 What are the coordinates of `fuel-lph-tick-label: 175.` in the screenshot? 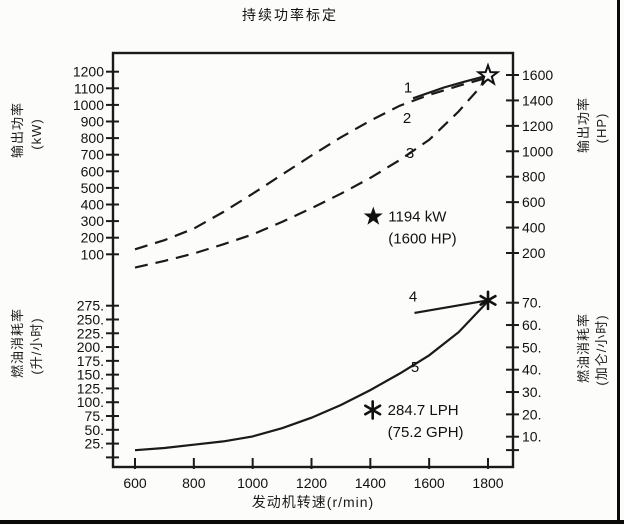 It's located at (90, 361).